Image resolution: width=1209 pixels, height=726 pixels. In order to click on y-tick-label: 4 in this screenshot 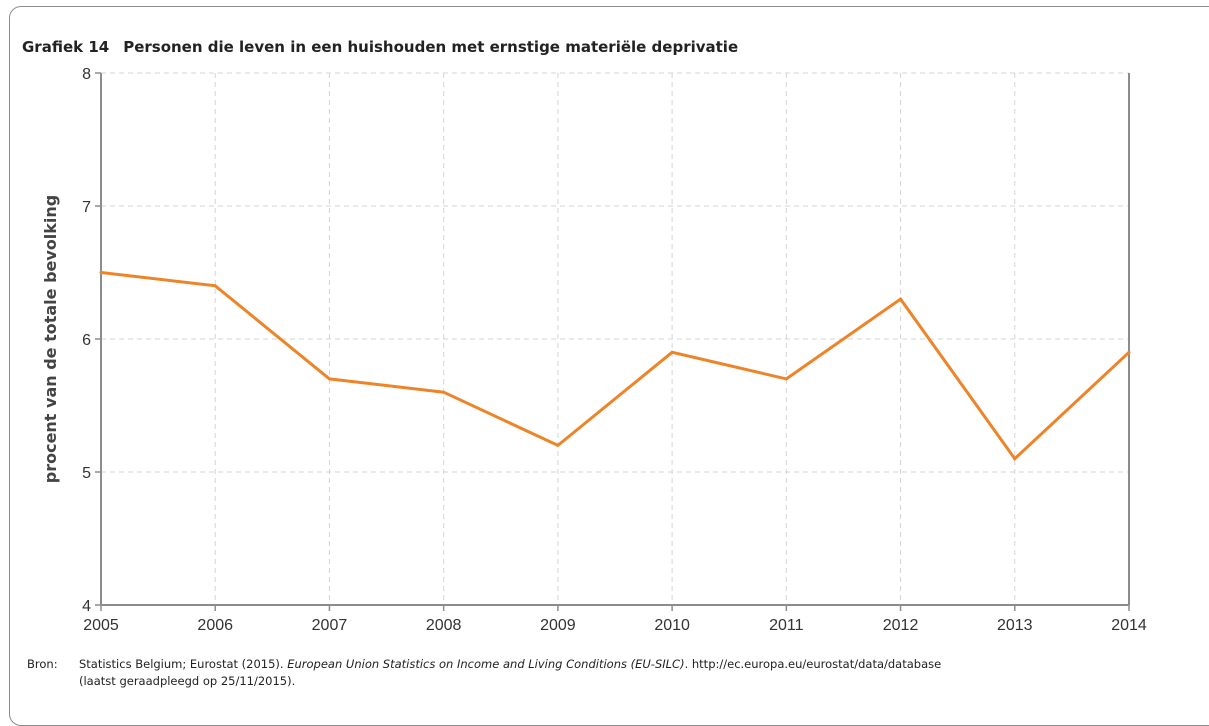, I will do `click(86, 606)`.